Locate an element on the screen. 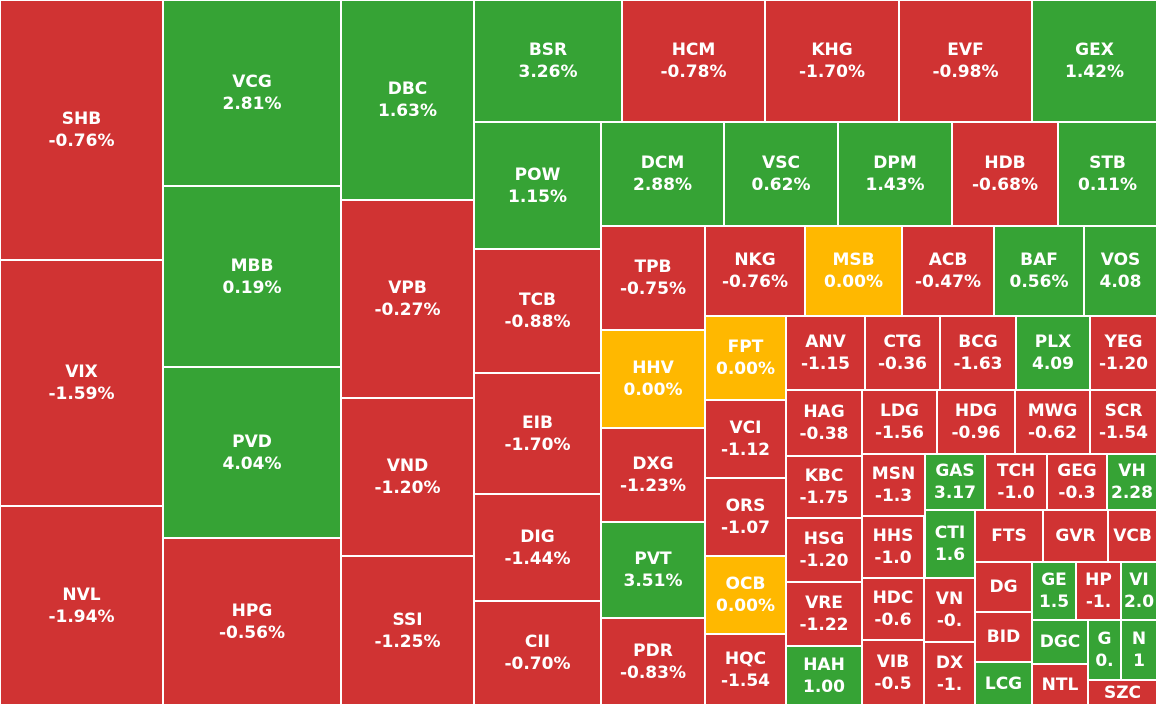 Image resolution: width=1157 pixels, height=705 pixels. tile-ctg: CTG -0.36 is located at coordinates (902, 353).